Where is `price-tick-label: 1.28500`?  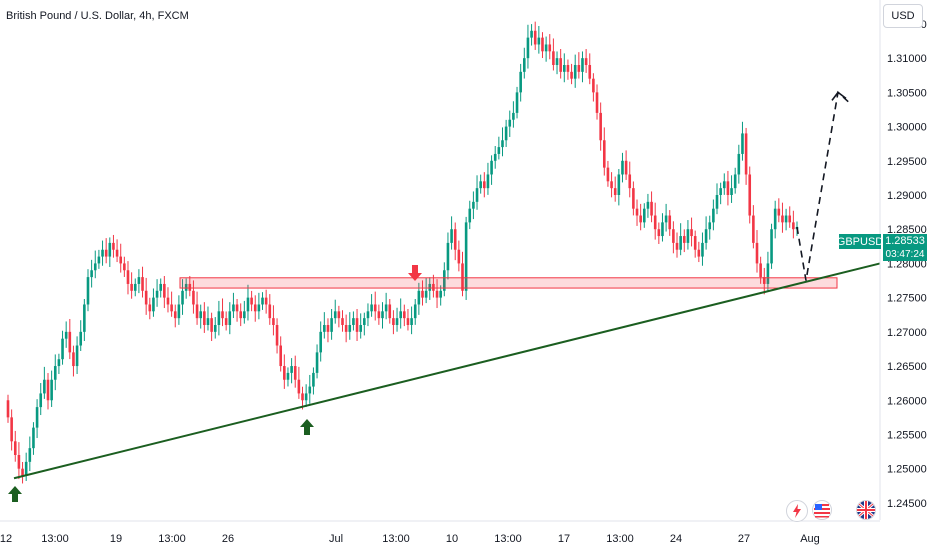
price-tick-label: 1.28500 is located at coordinates (907, 230).